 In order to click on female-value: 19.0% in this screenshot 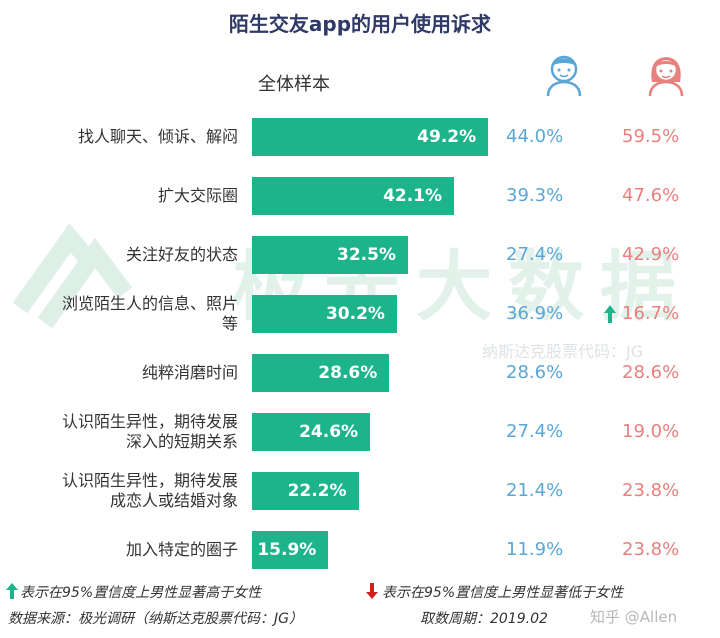, I will do `click(651, 431)`.